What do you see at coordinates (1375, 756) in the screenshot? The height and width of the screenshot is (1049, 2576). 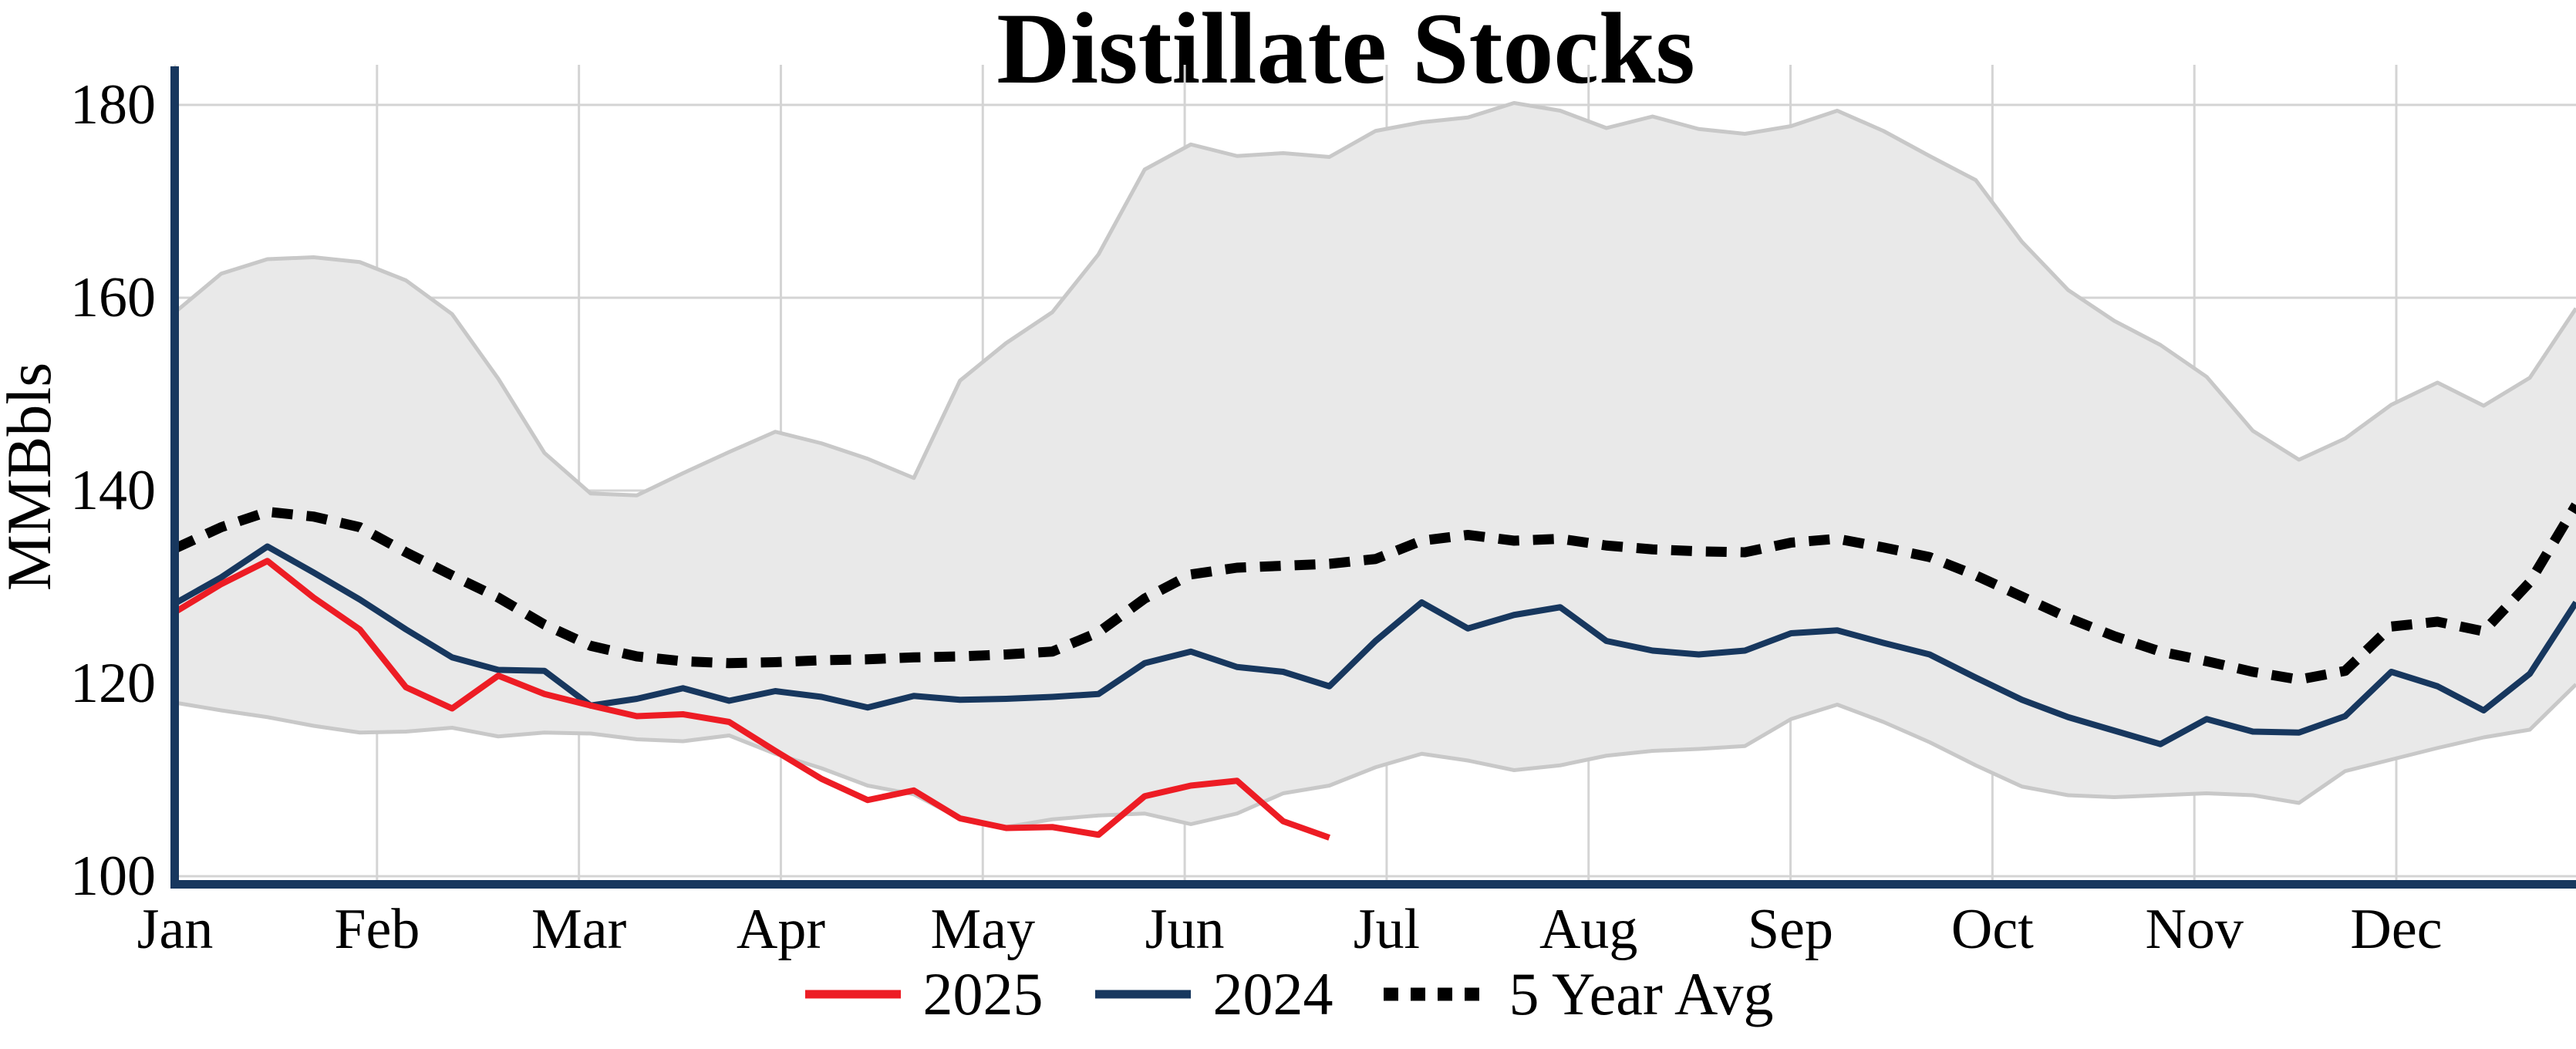 I see `five-year-range-lower-edge` at bounding box center [1375, 756].